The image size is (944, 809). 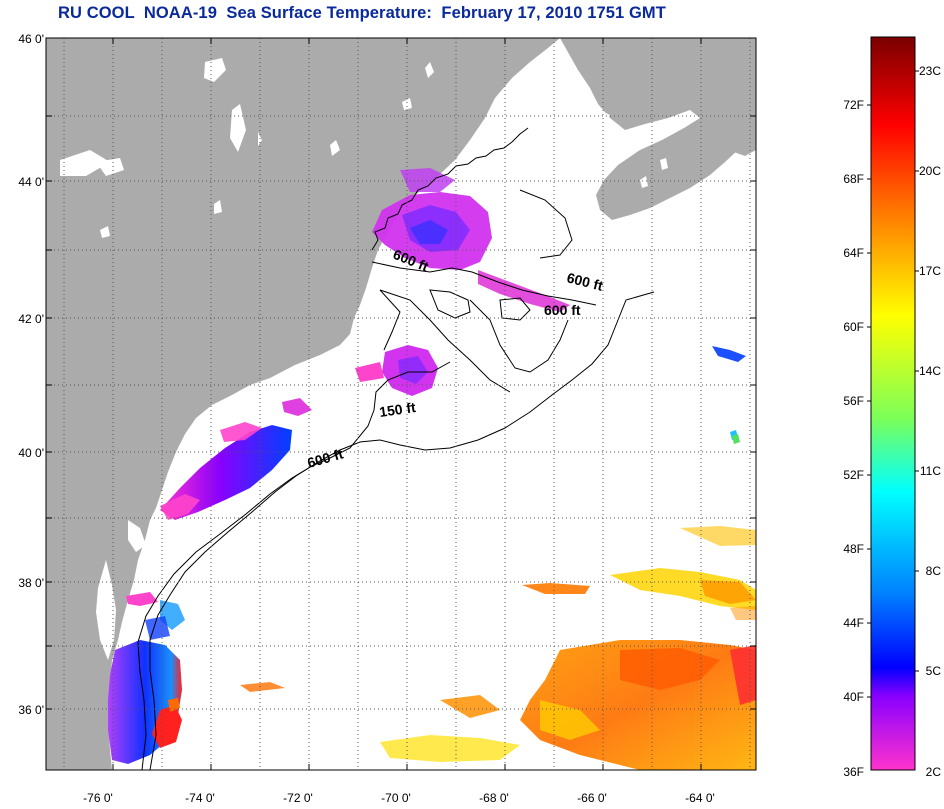 I want to click on colorbar-c-14: 14C, so click(x=930, y=371).